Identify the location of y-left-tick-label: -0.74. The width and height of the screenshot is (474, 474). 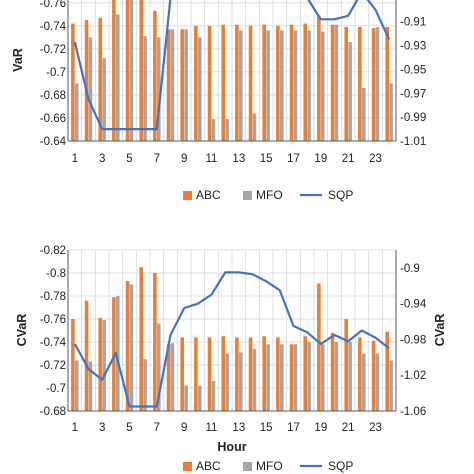
(53, 27).